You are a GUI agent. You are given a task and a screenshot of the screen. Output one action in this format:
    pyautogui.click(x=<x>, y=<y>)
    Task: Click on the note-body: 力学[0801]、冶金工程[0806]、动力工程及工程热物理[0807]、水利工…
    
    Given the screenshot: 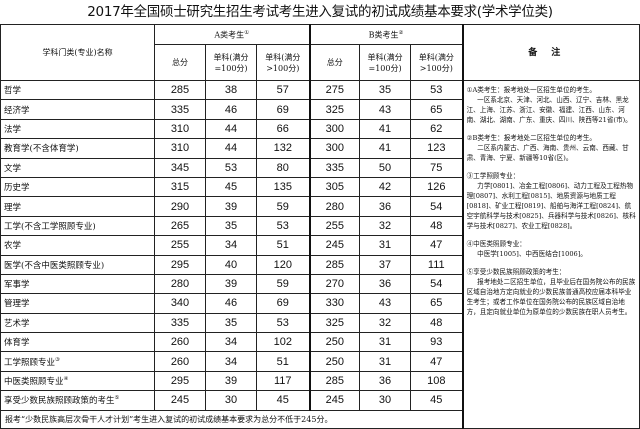 What is the action you would take?
    pyautogui.click(x=551, y=206)
    